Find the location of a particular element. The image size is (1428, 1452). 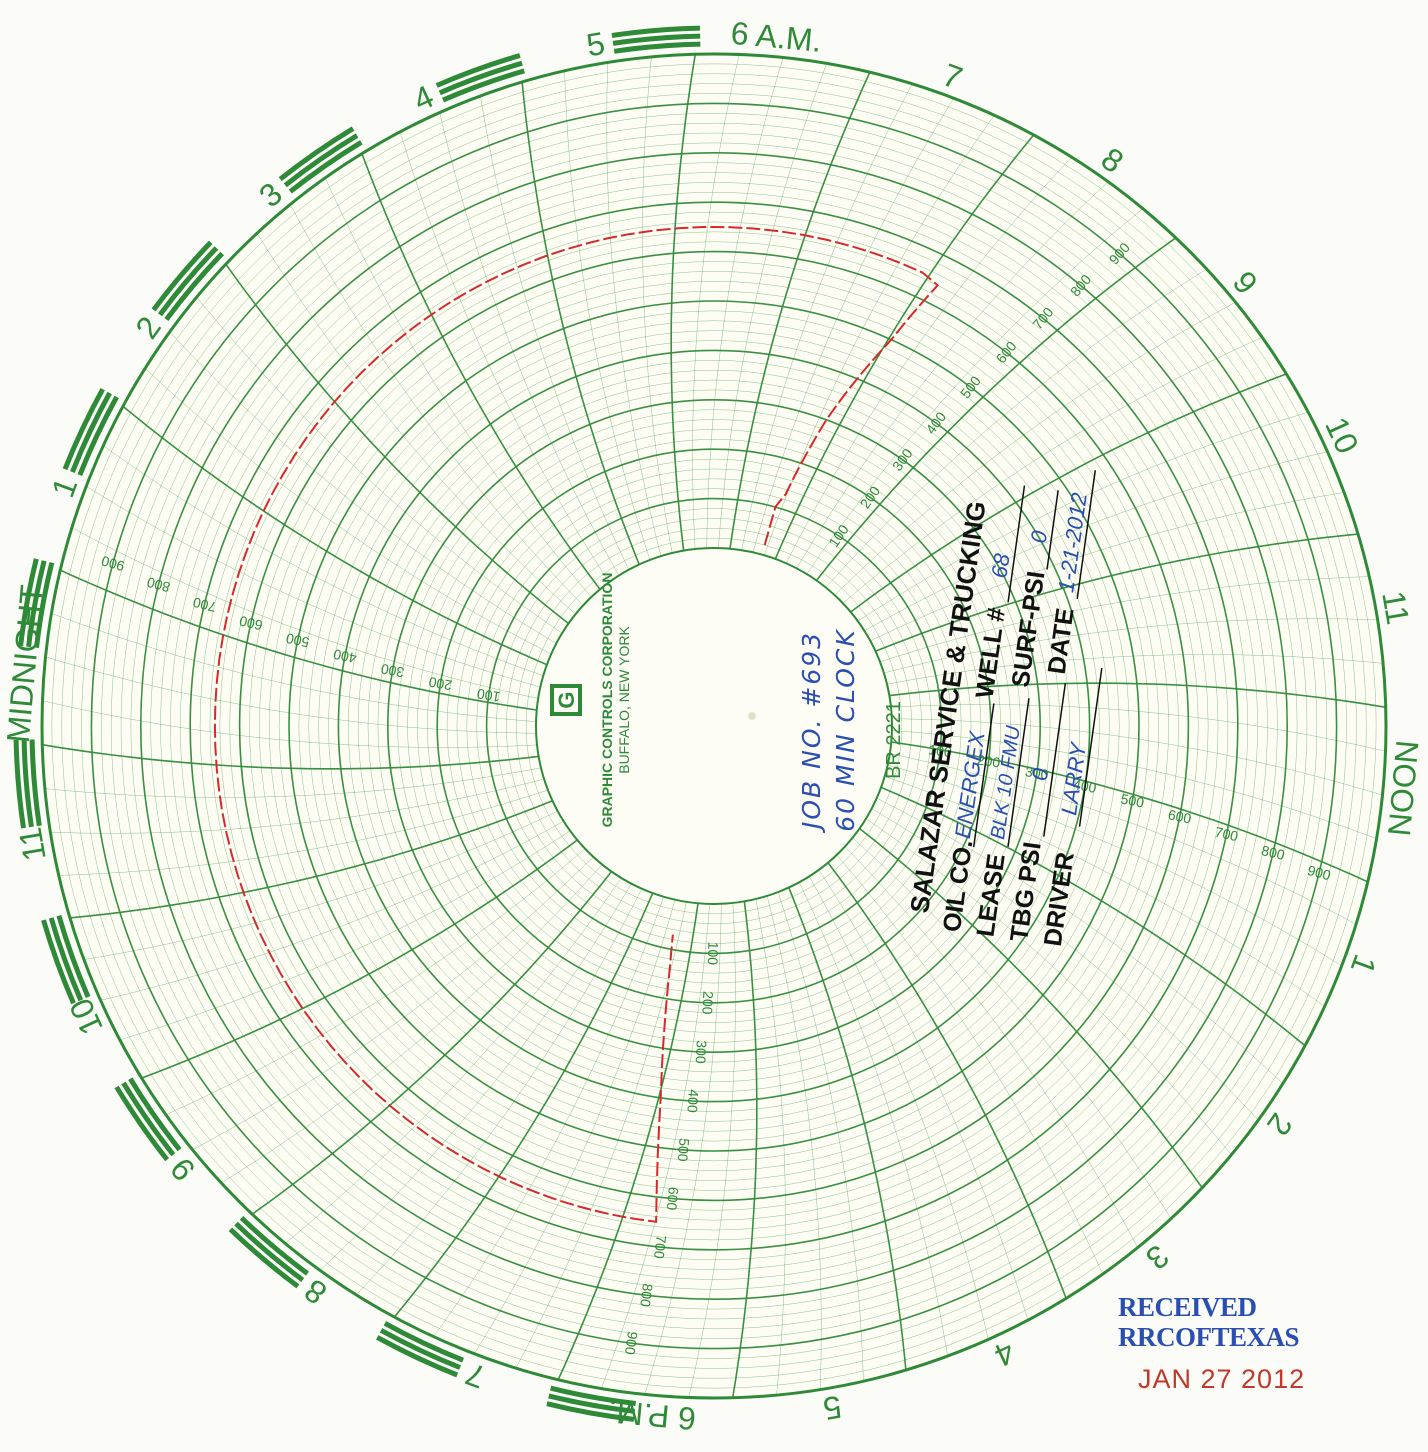

hour-label: 5 is located at coordinates (832, 1408).